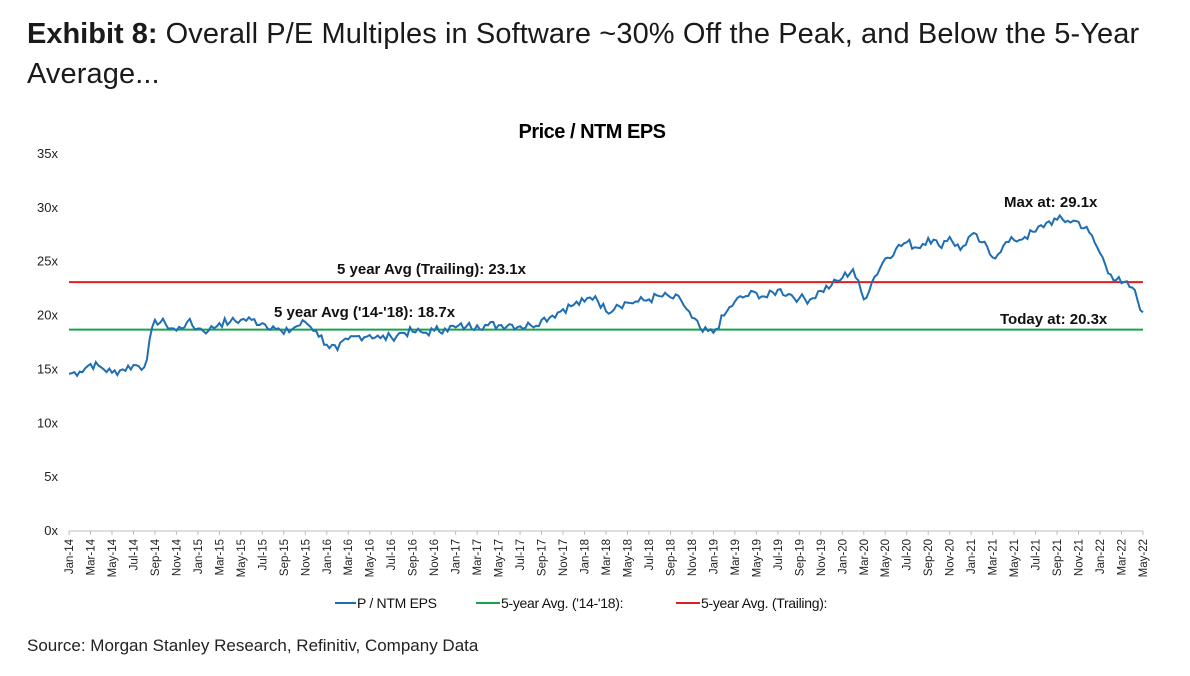 The width and height of the screenshot is (1190, 676). Describe the element at coordinates (994, 557) in the screenshot. I see `x-tick-label: Mar-21` at that location.